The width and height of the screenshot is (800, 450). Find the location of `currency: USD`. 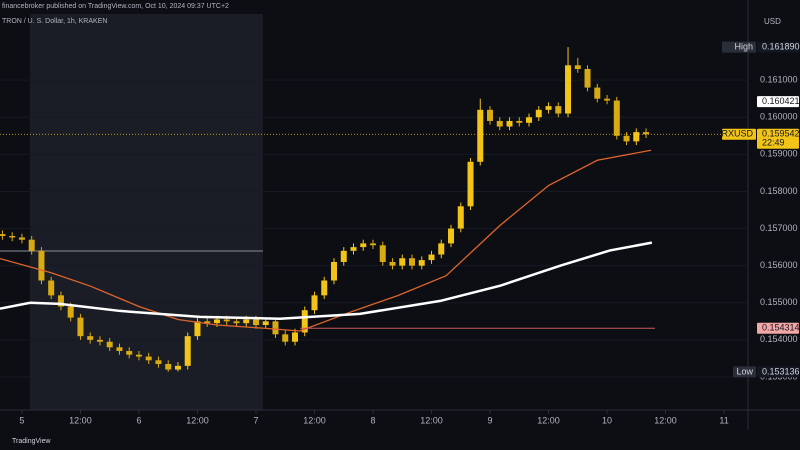

currency: USD is located at coordinates (772, 21).